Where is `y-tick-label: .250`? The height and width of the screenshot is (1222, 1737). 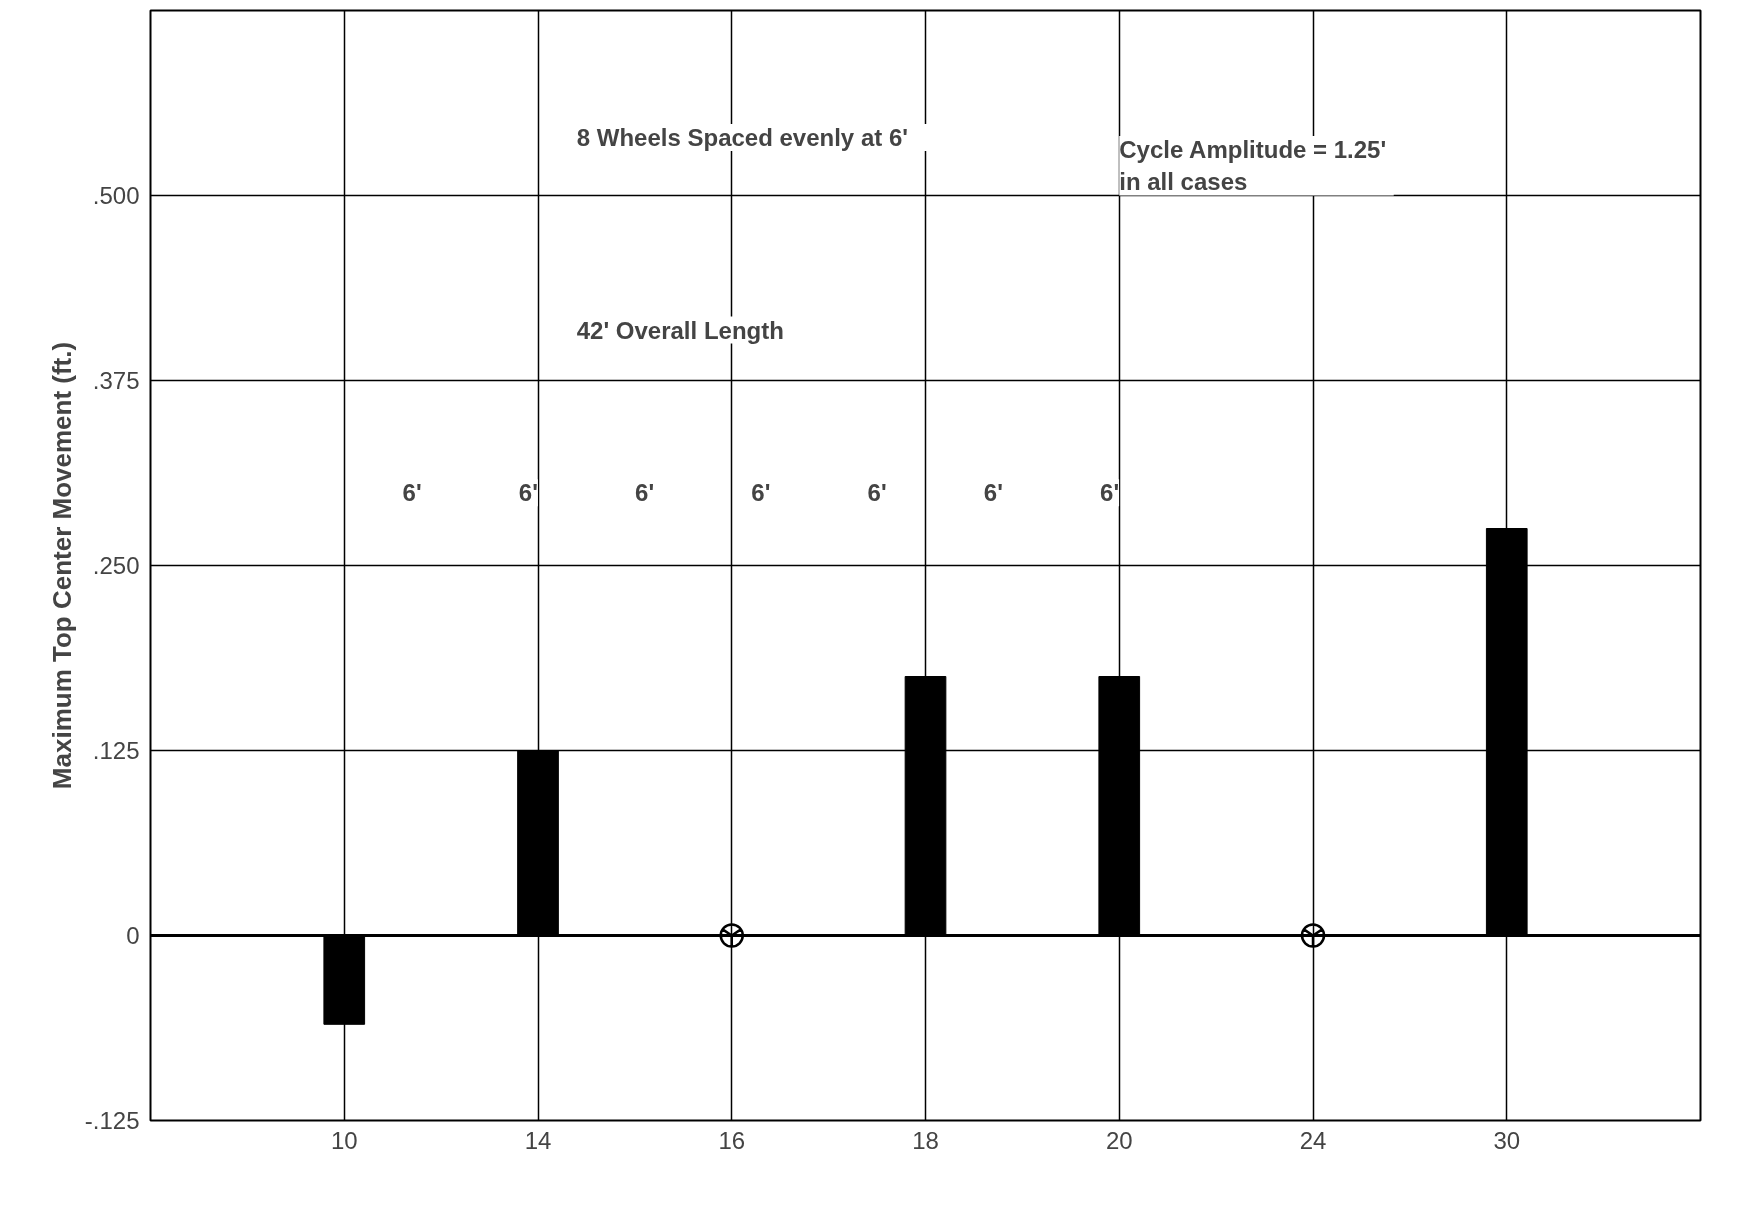
y-tick-label: .250 is located at coordinates (116, 565).